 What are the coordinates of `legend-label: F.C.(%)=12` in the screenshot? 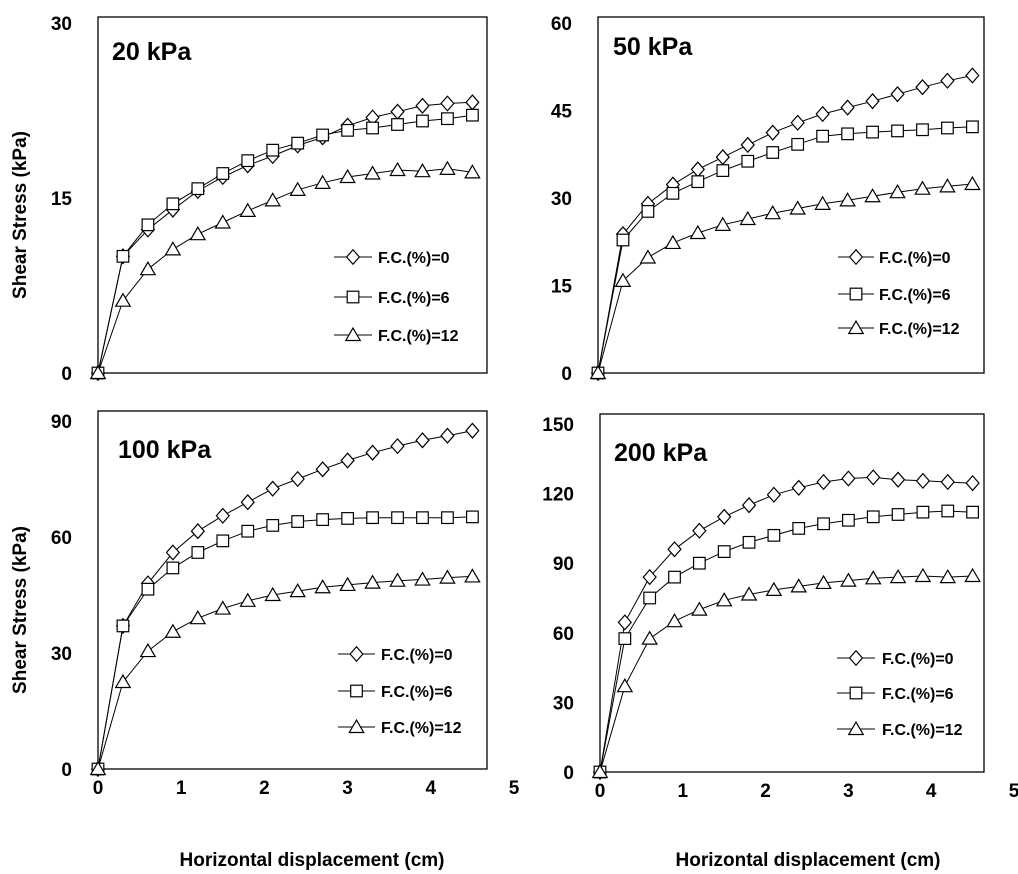 It's located at (919, 329).